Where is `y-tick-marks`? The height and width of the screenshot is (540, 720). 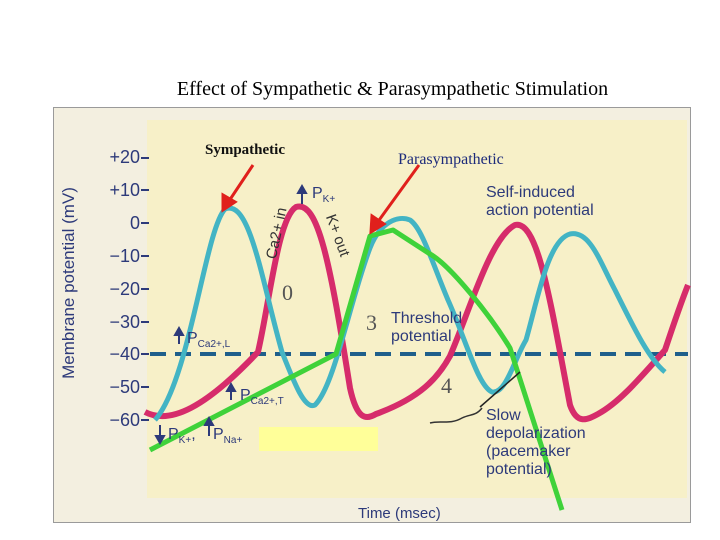
y-tick-marks is located at coordinates (145, 289).